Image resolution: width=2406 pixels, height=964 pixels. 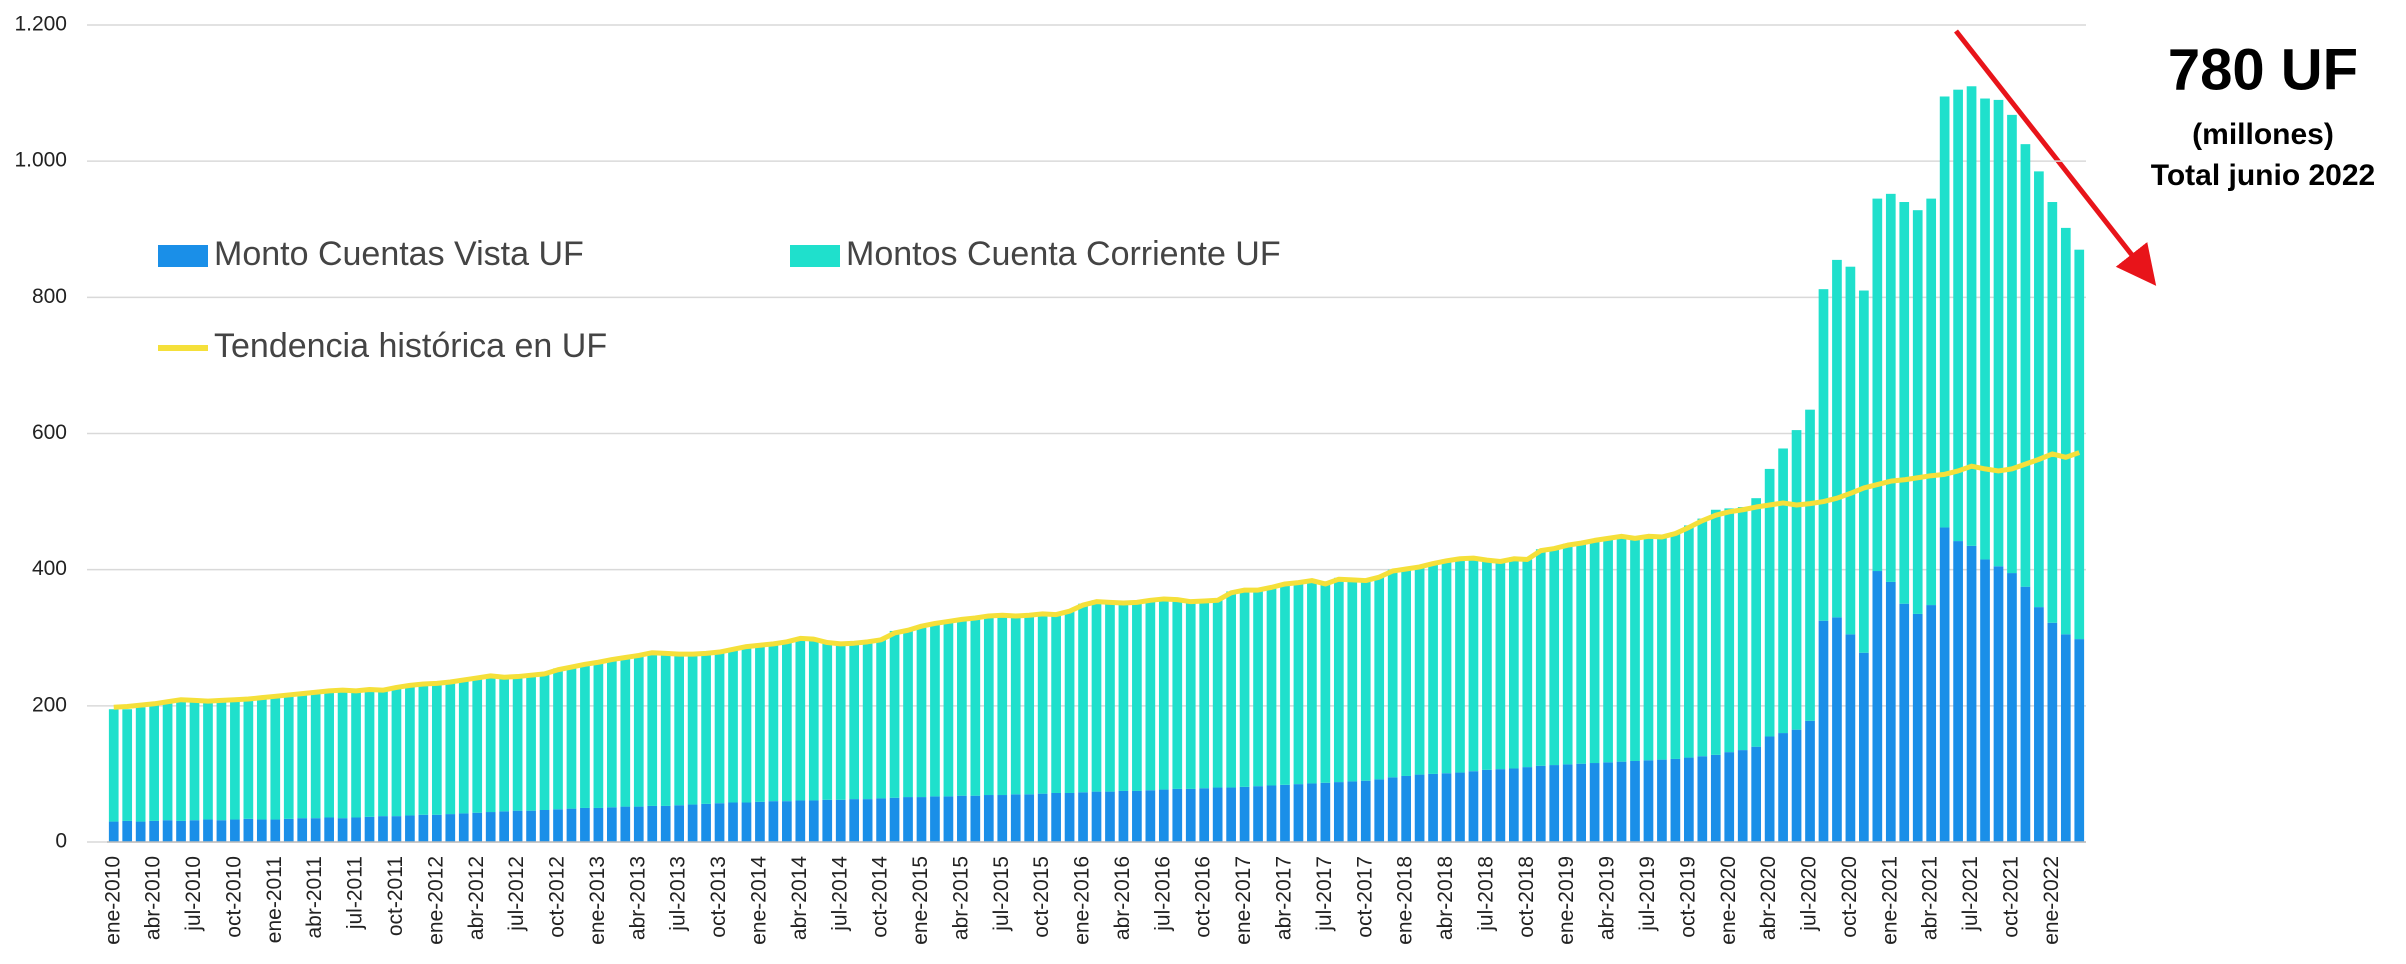 I want to click on x-tick-label: ene-2016, so click(x=1082, y=900).